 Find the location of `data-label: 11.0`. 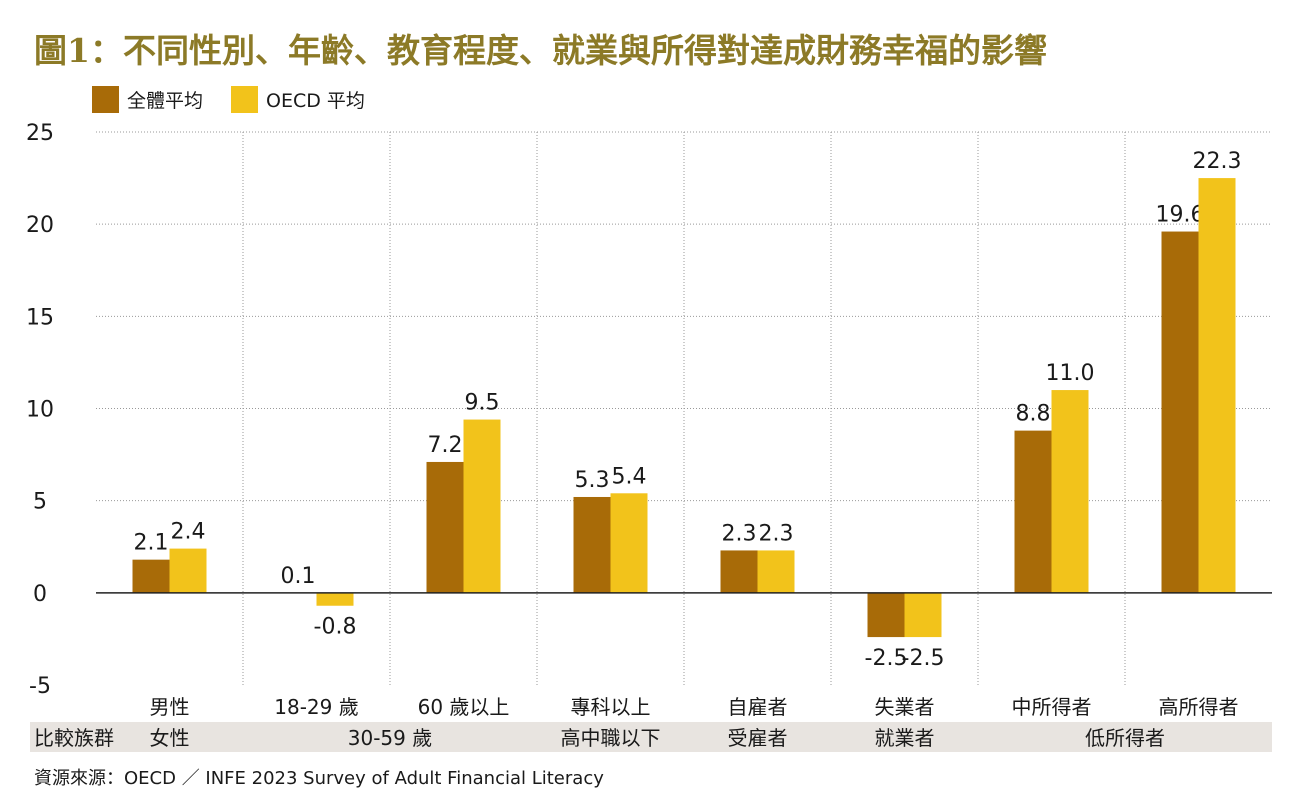

data-label: 11.0 is located at coordinates (1070, 373).